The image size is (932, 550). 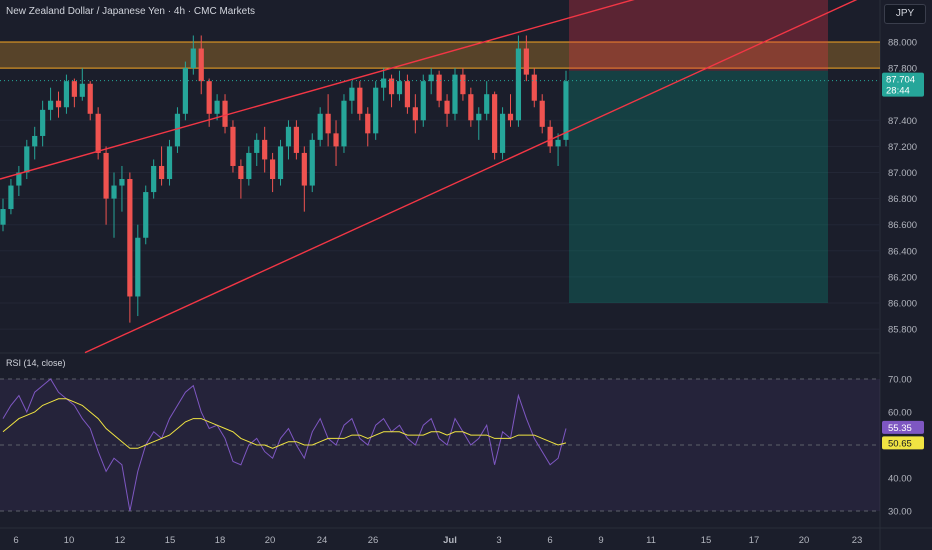 What do you see at coordinates (284, 445) in the screenshot?
I see `rsi-line` at bounding box center [284, 445].